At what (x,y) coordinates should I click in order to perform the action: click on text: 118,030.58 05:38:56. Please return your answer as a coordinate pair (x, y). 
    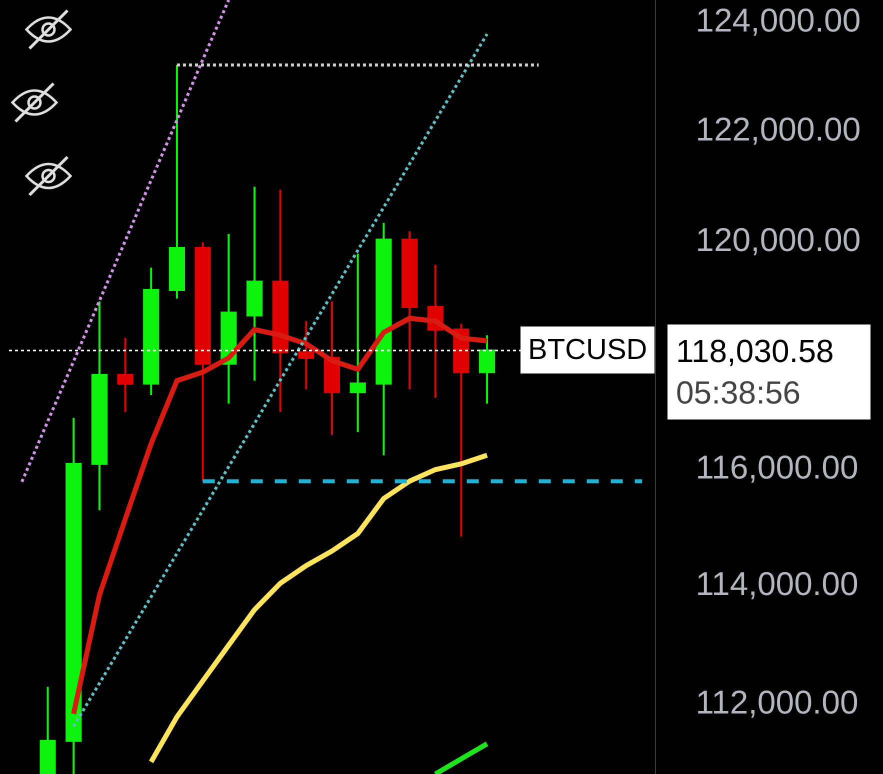
    Looking at the image, I should click on (755, 372).